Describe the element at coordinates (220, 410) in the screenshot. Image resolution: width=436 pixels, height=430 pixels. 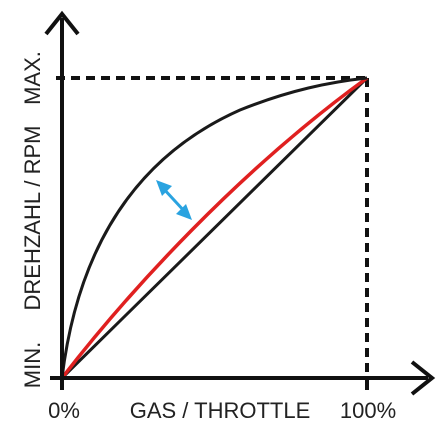
I see `x-axis-title: GAS / THROTTLE` at that location.